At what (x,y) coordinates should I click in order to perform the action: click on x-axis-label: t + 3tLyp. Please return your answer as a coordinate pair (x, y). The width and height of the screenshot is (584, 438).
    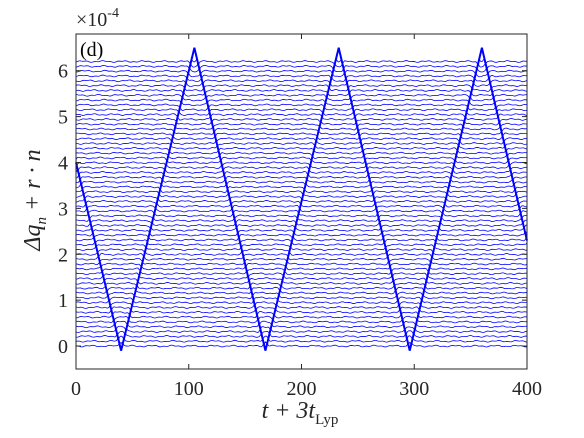
    Looking at the image, I should click on (300, 413).